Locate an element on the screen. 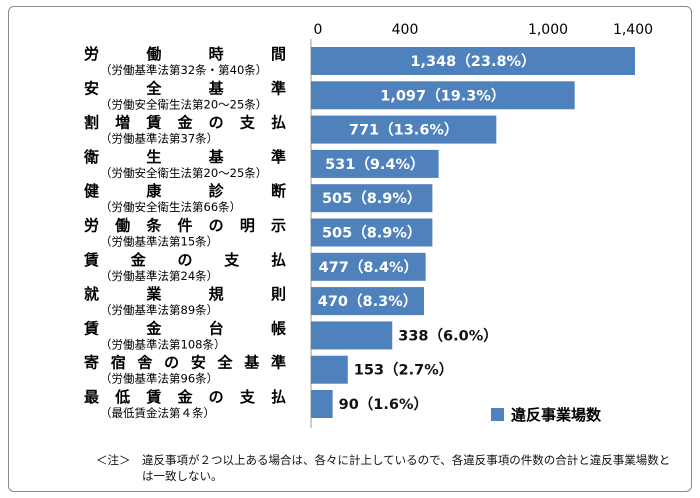 The width and height of the screenshot is (700, 498). category-sublabel: （労働基準法第108条） is located at coordinates (162, 344).